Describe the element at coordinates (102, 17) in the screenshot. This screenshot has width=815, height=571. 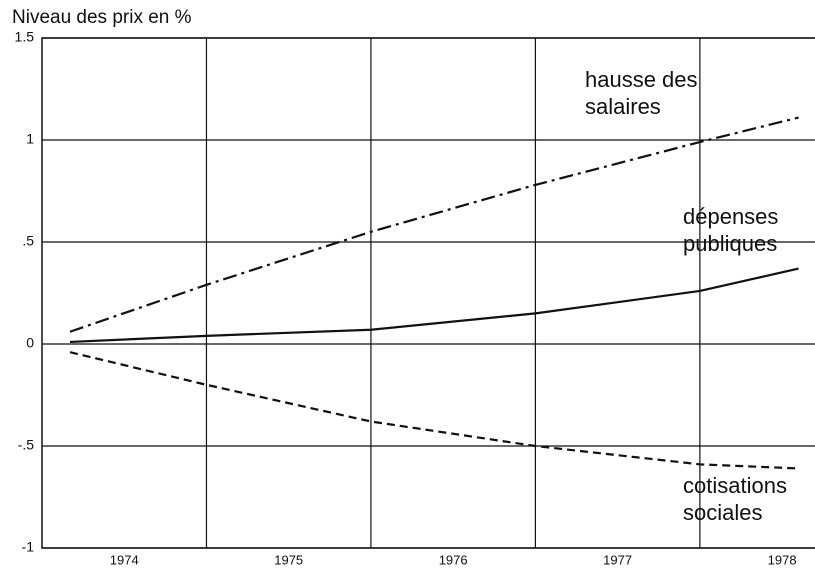
I see `y-axis-label: Niveau des prix en %` at that location.